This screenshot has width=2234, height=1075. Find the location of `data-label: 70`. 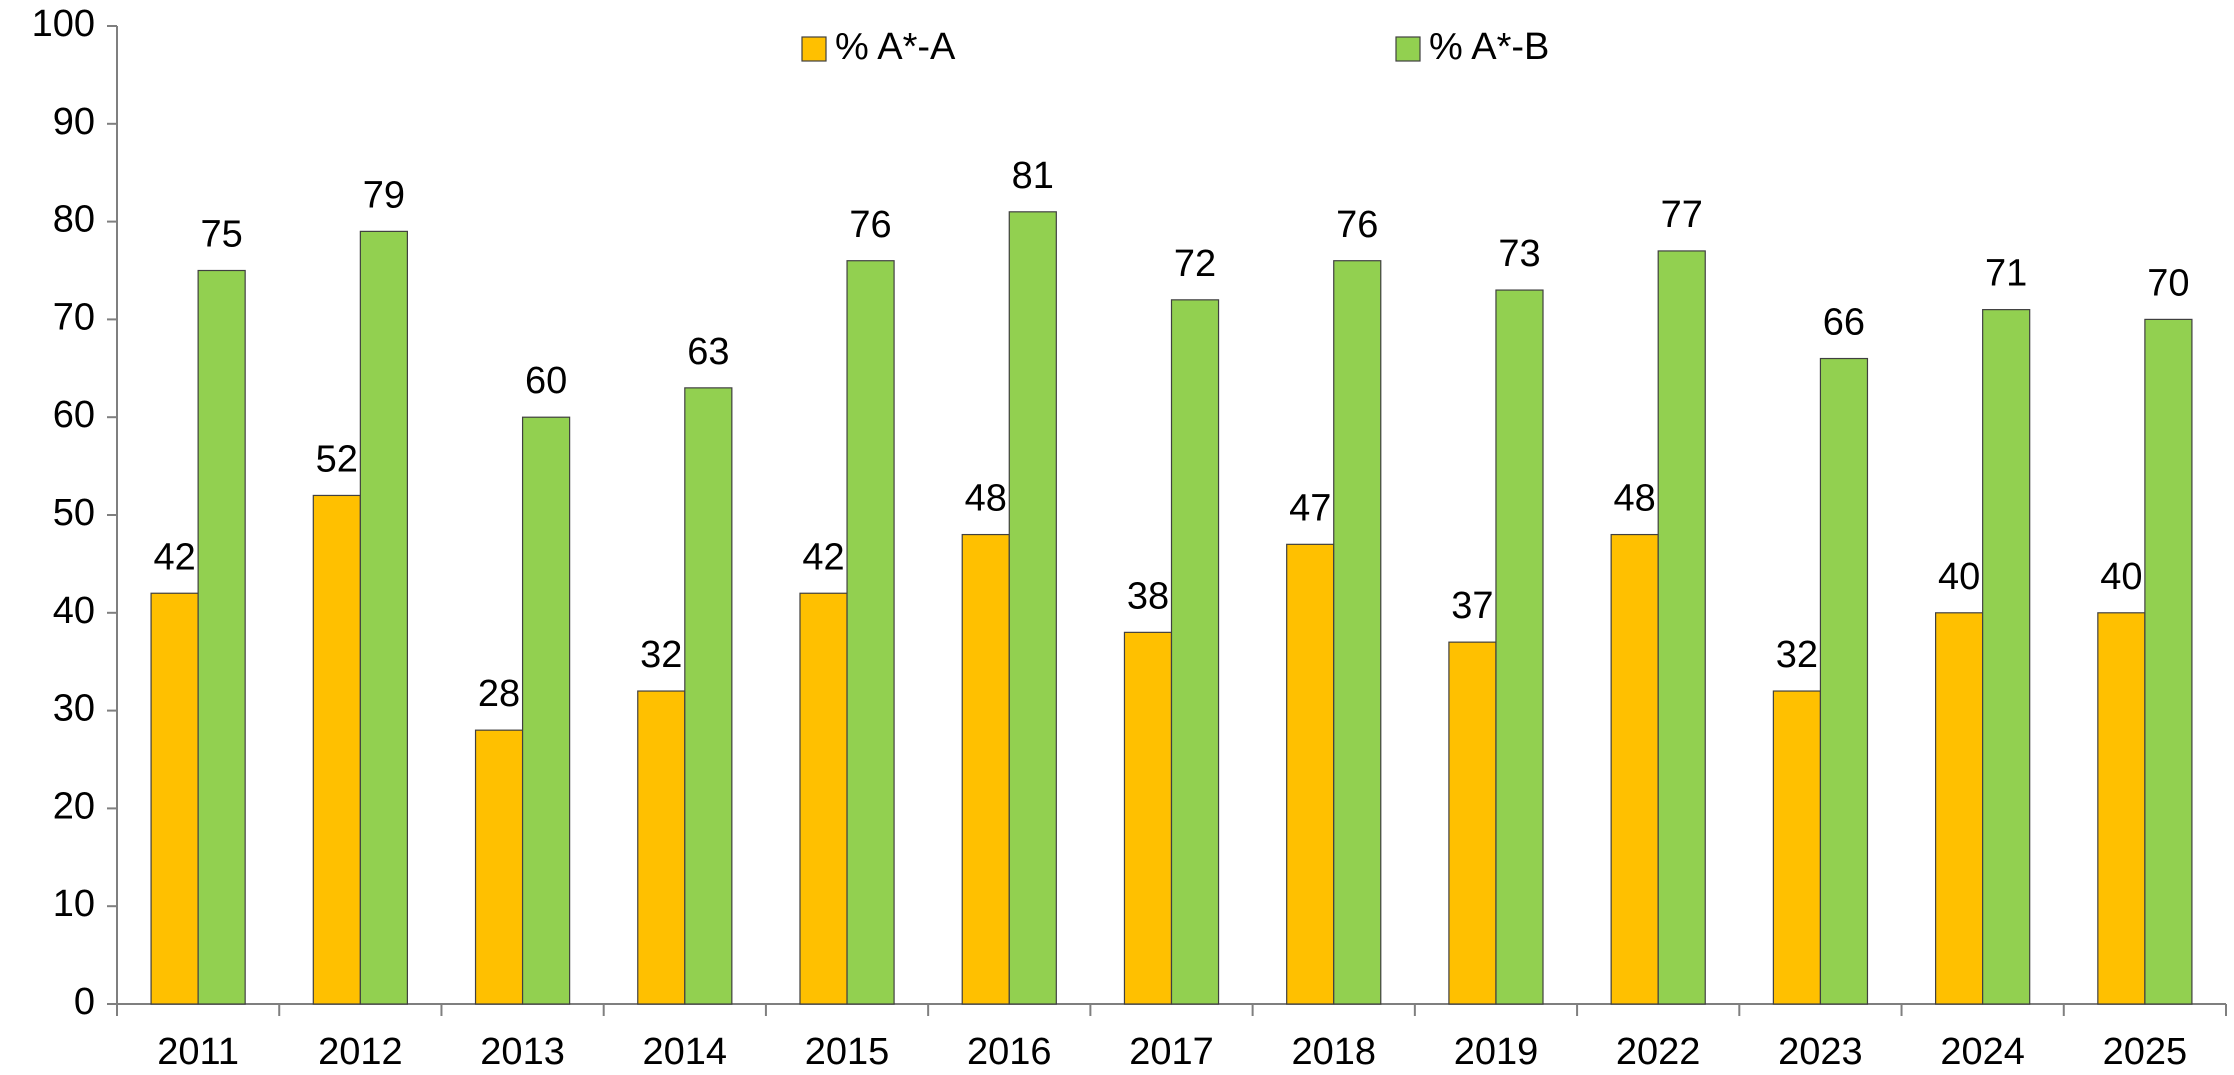

data-label: 70 is located at coordinates (2168, 283).